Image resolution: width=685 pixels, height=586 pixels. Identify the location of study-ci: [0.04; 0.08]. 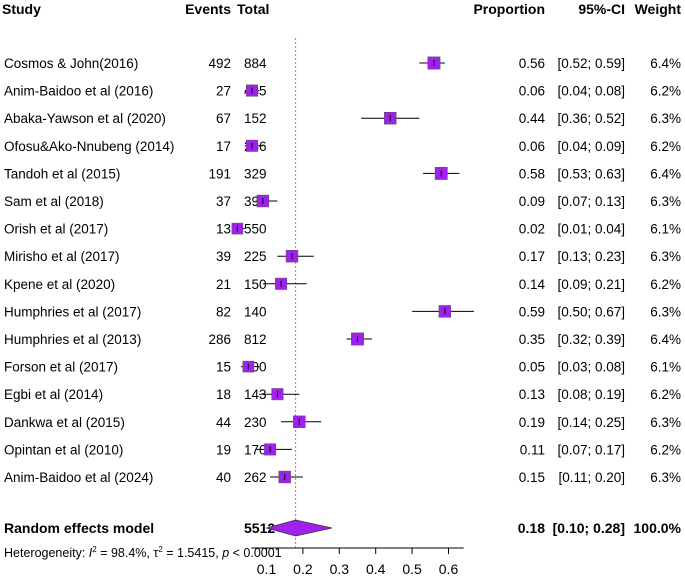
(591, 91).